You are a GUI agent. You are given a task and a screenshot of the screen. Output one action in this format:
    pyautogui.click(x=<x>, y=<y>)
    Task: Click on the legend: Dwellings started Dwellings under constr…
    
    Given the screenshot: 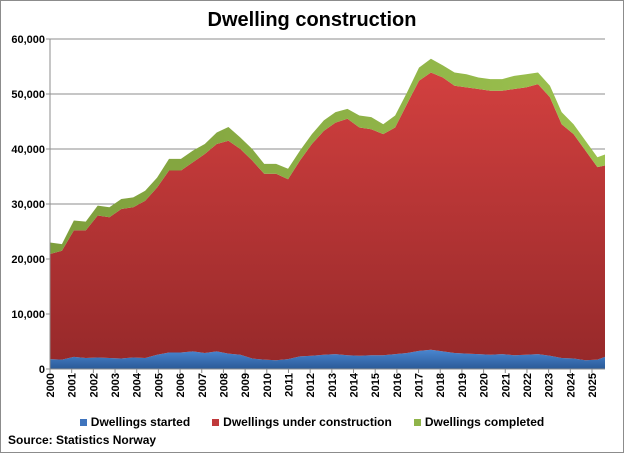 What is the action you would take?
    pyautogui.click(x=312, y=422)
    